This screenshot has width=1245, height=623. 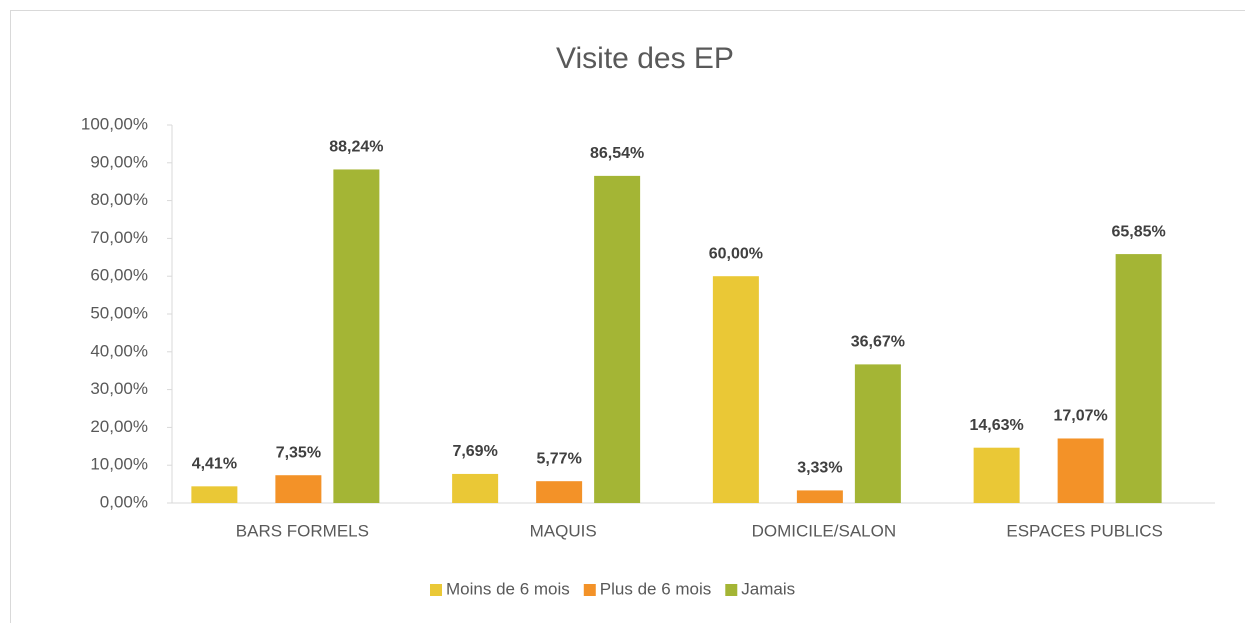 I want to click on y-tick-label: 20,00%, so click(x=119, y=426).